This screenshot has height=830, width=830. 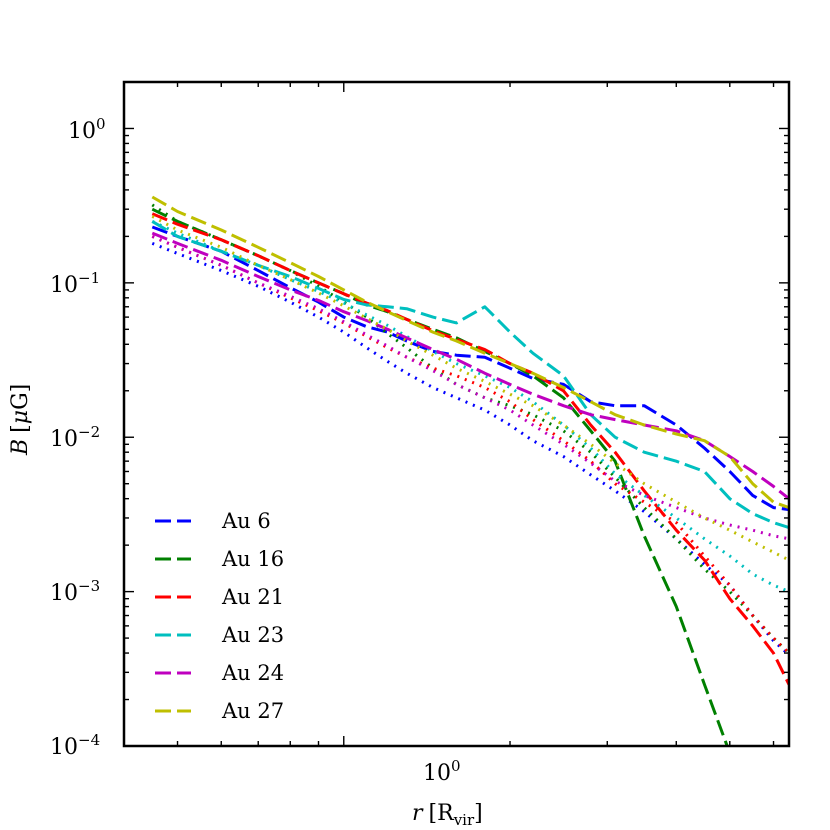 I want to click on x-axis-label: r [Rvir], so click(x=447, y=815).